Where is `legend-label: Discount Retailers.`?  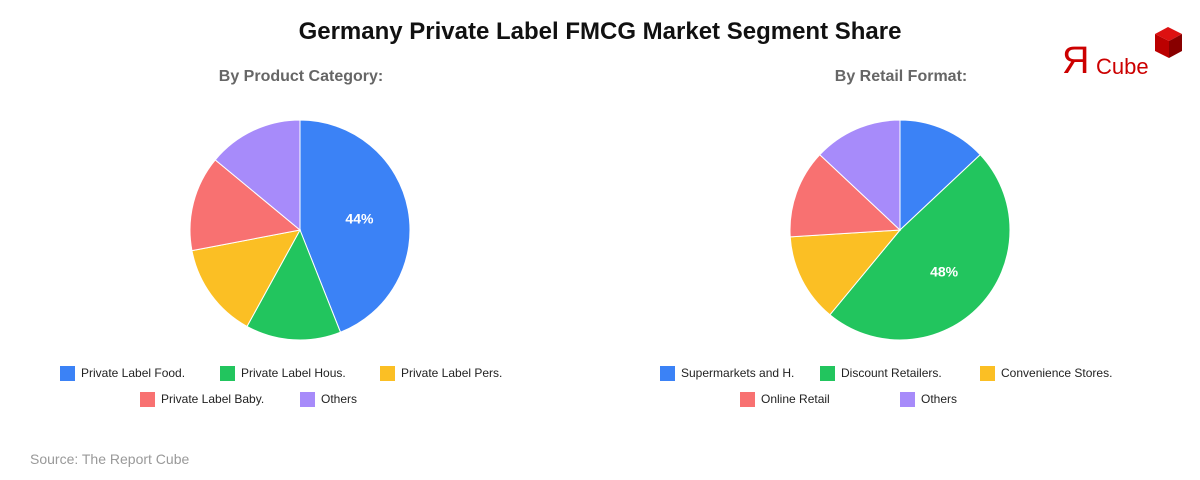
legend-label: Discount Retailers. is located at coordinates (891, 373).